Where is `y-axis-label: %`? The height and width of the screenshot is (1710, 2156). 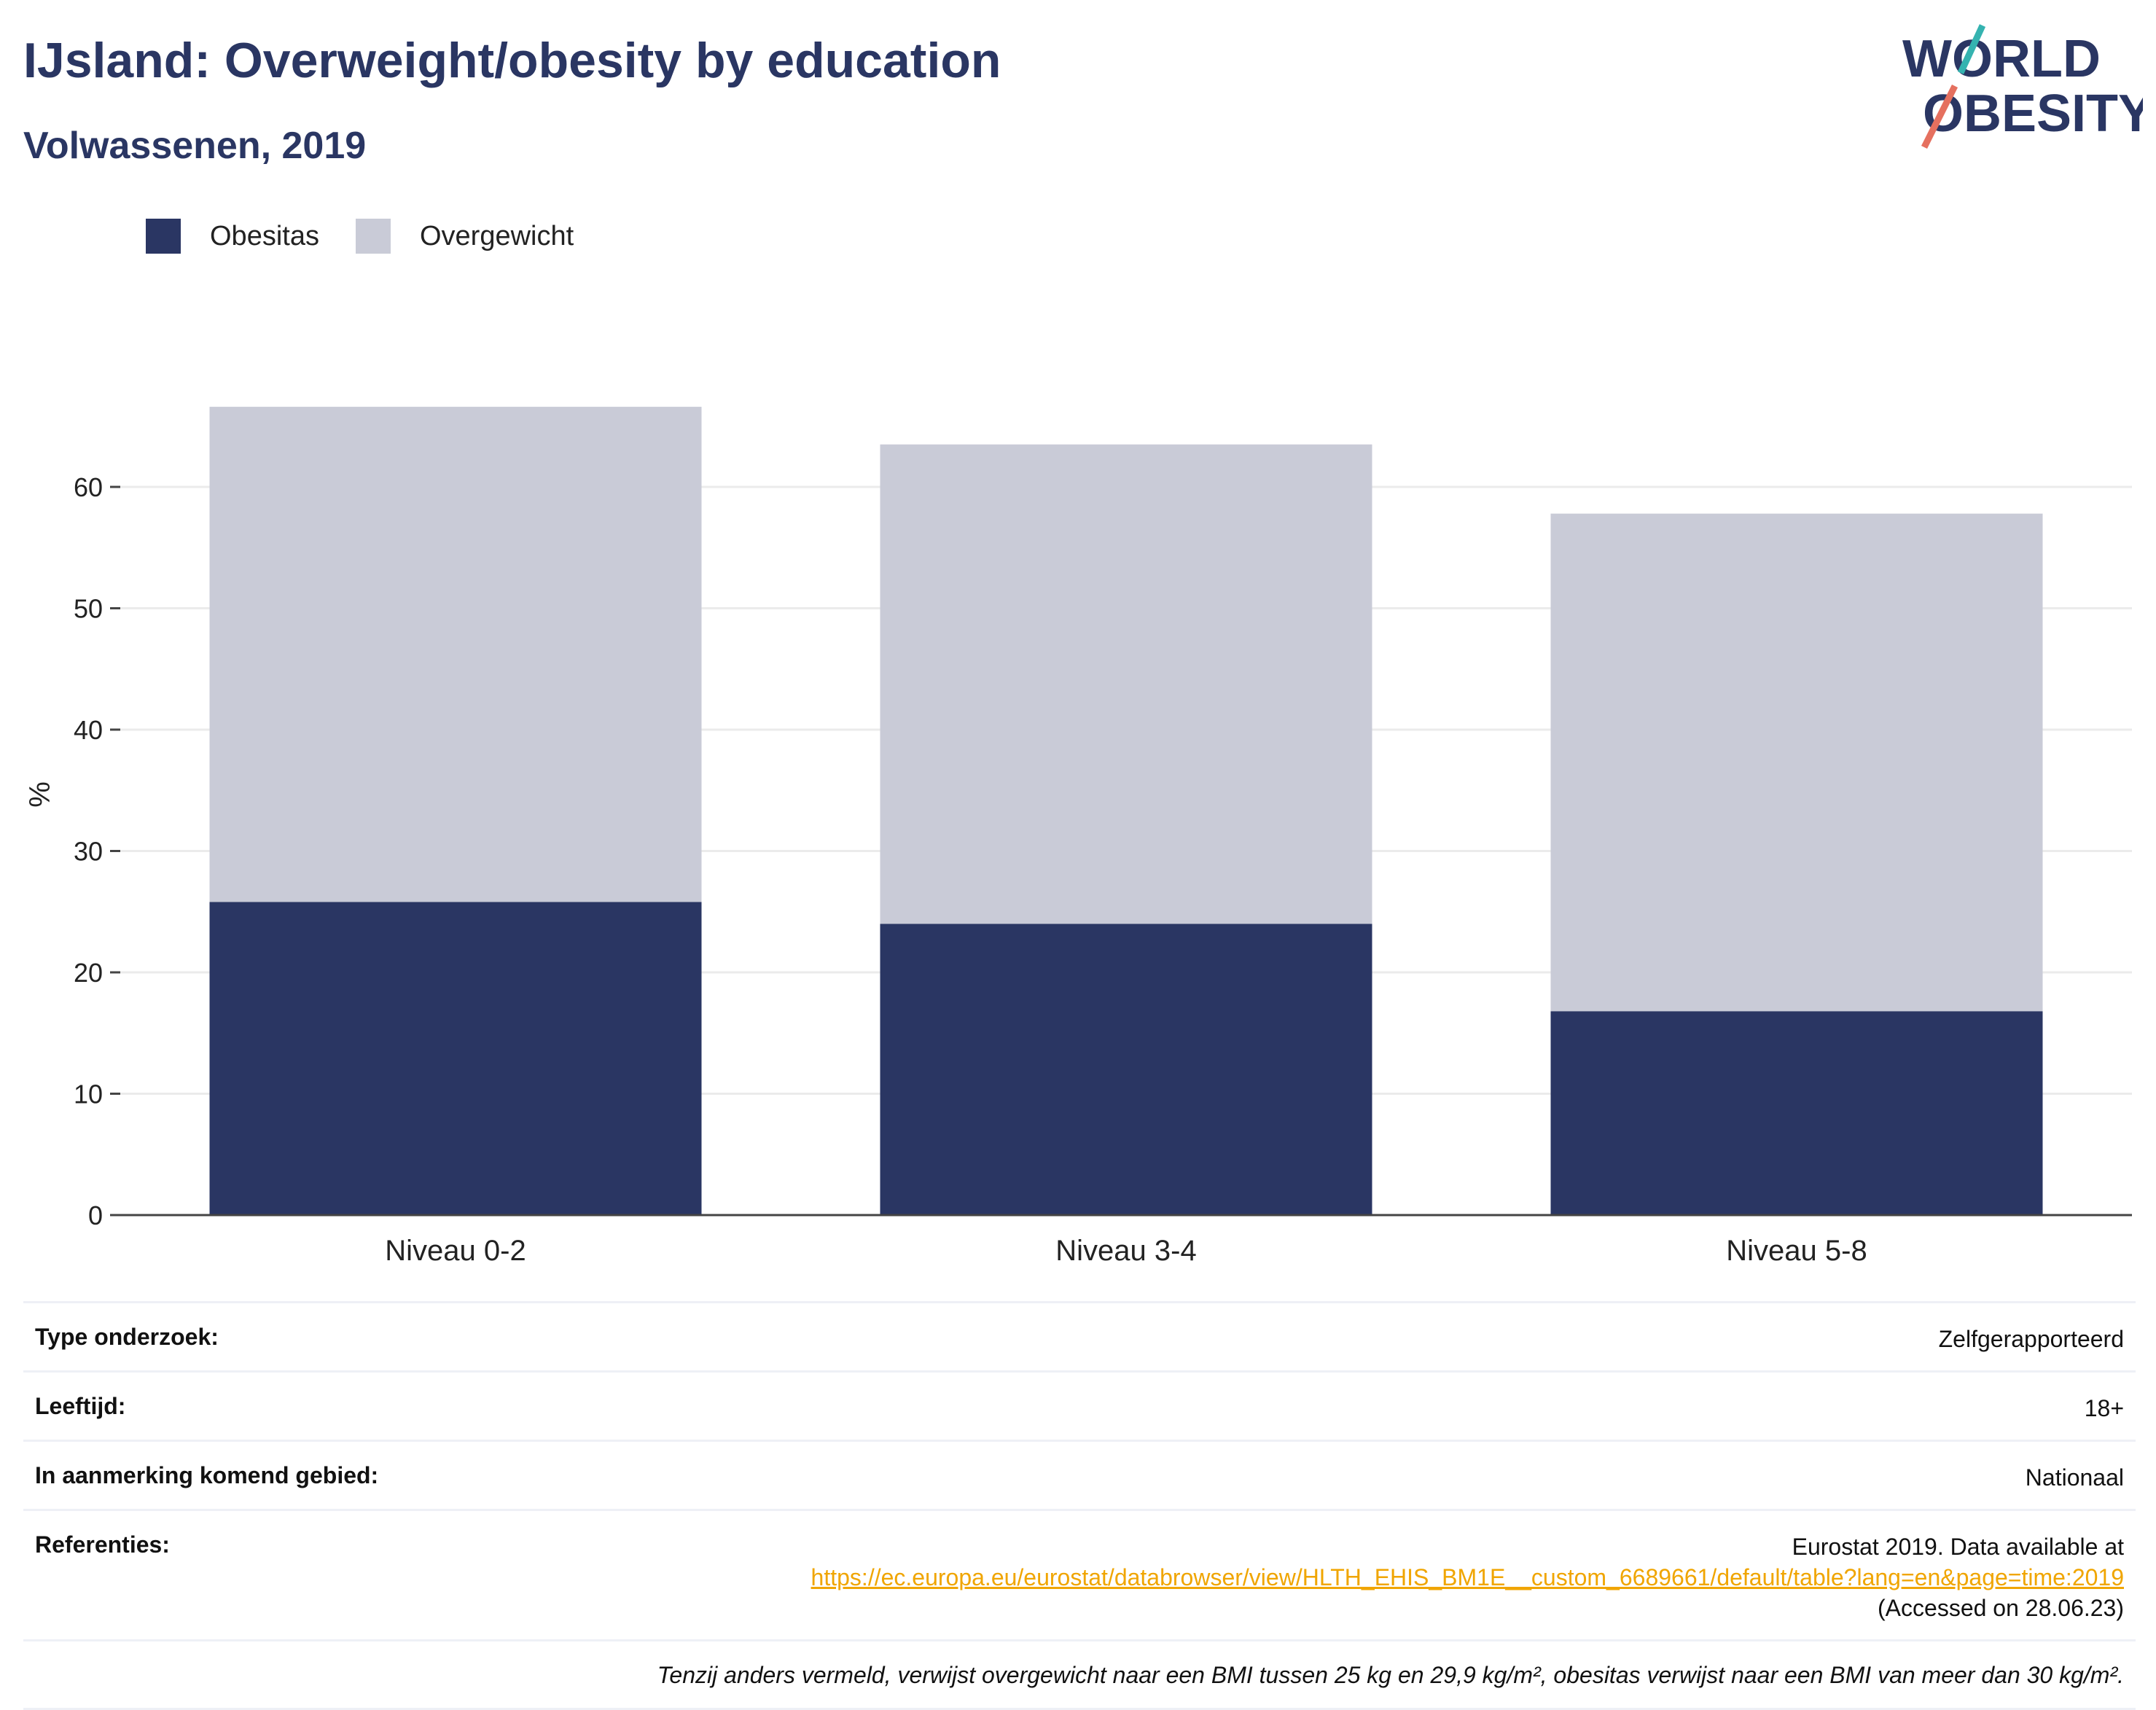
y-axis-label: % is located at coordinates (40, 794).